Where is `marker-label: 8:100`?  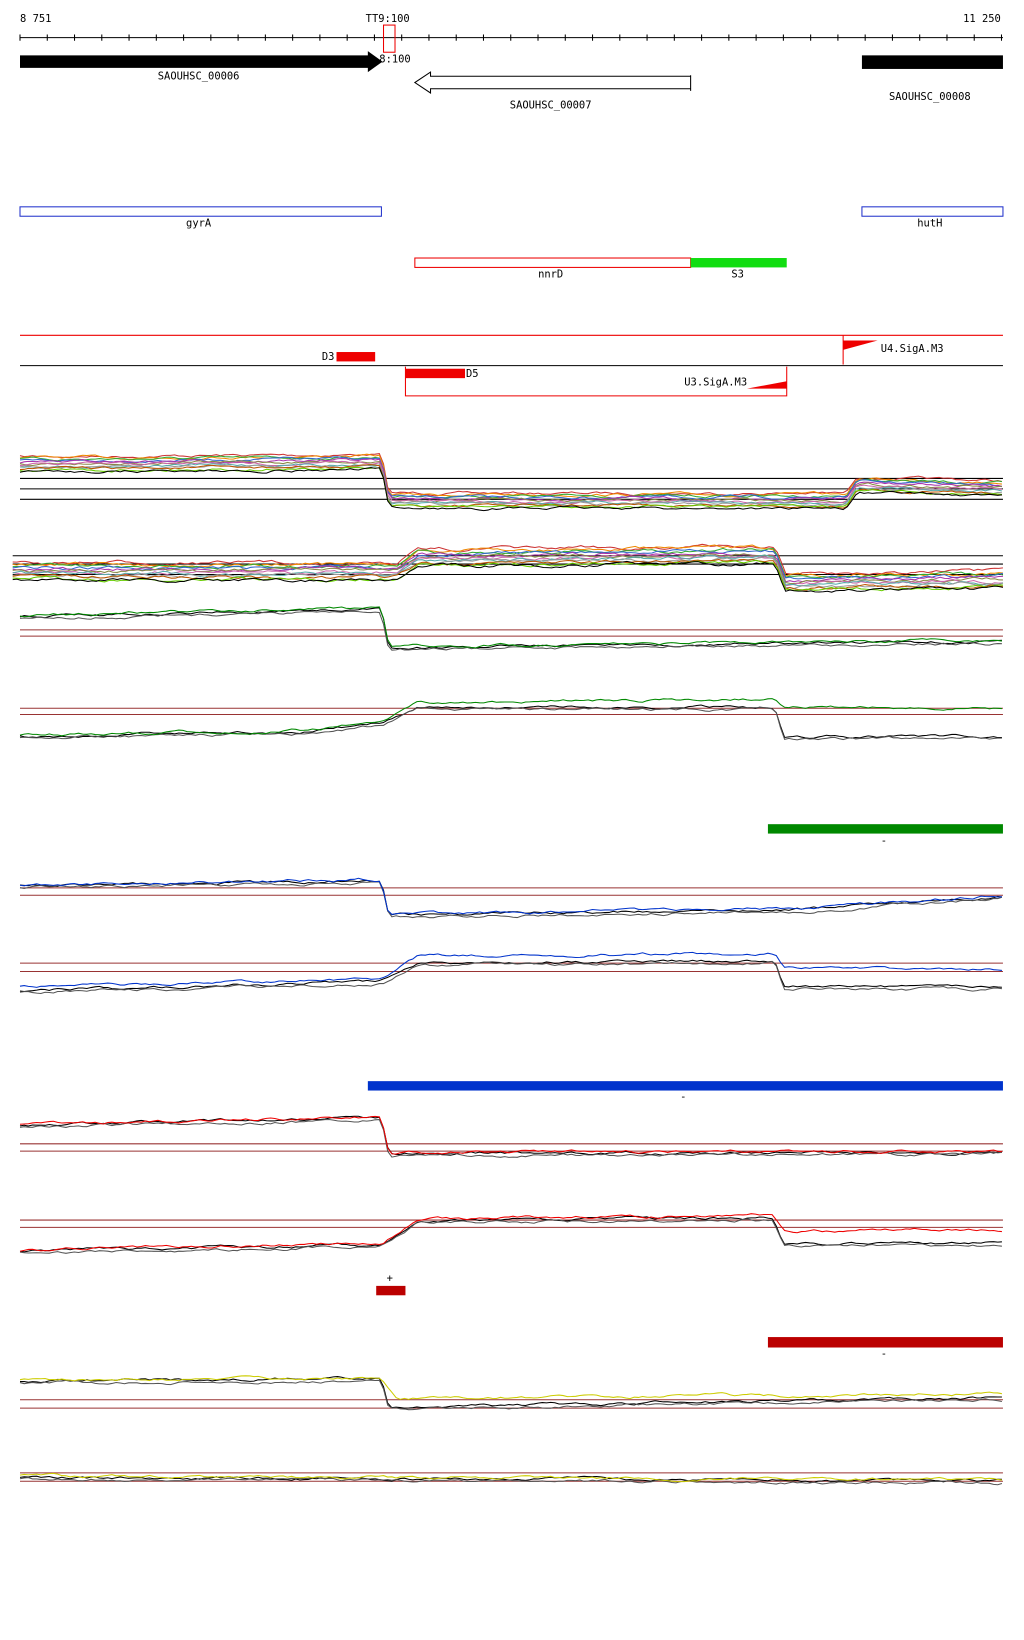 marker-label: 8:100 is located at coordinates (394, 60).